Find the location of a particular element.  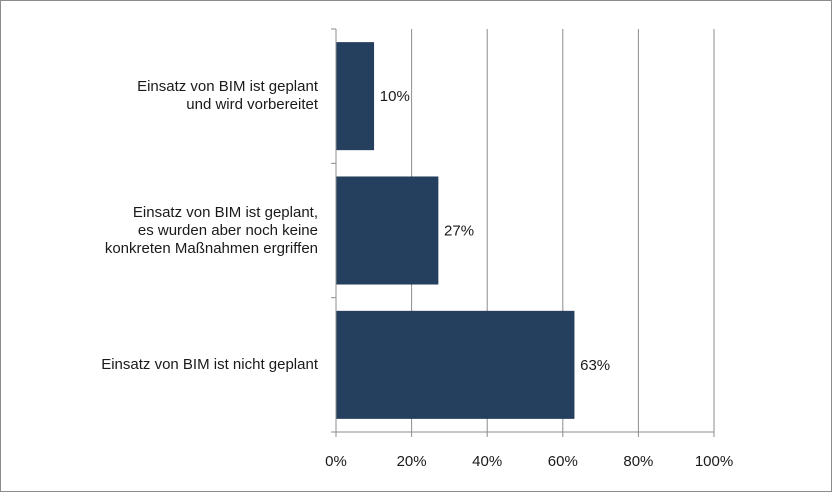

category-label-line: Einsatz von BIM ist nicht geplant is located at coordinates (209, 364).